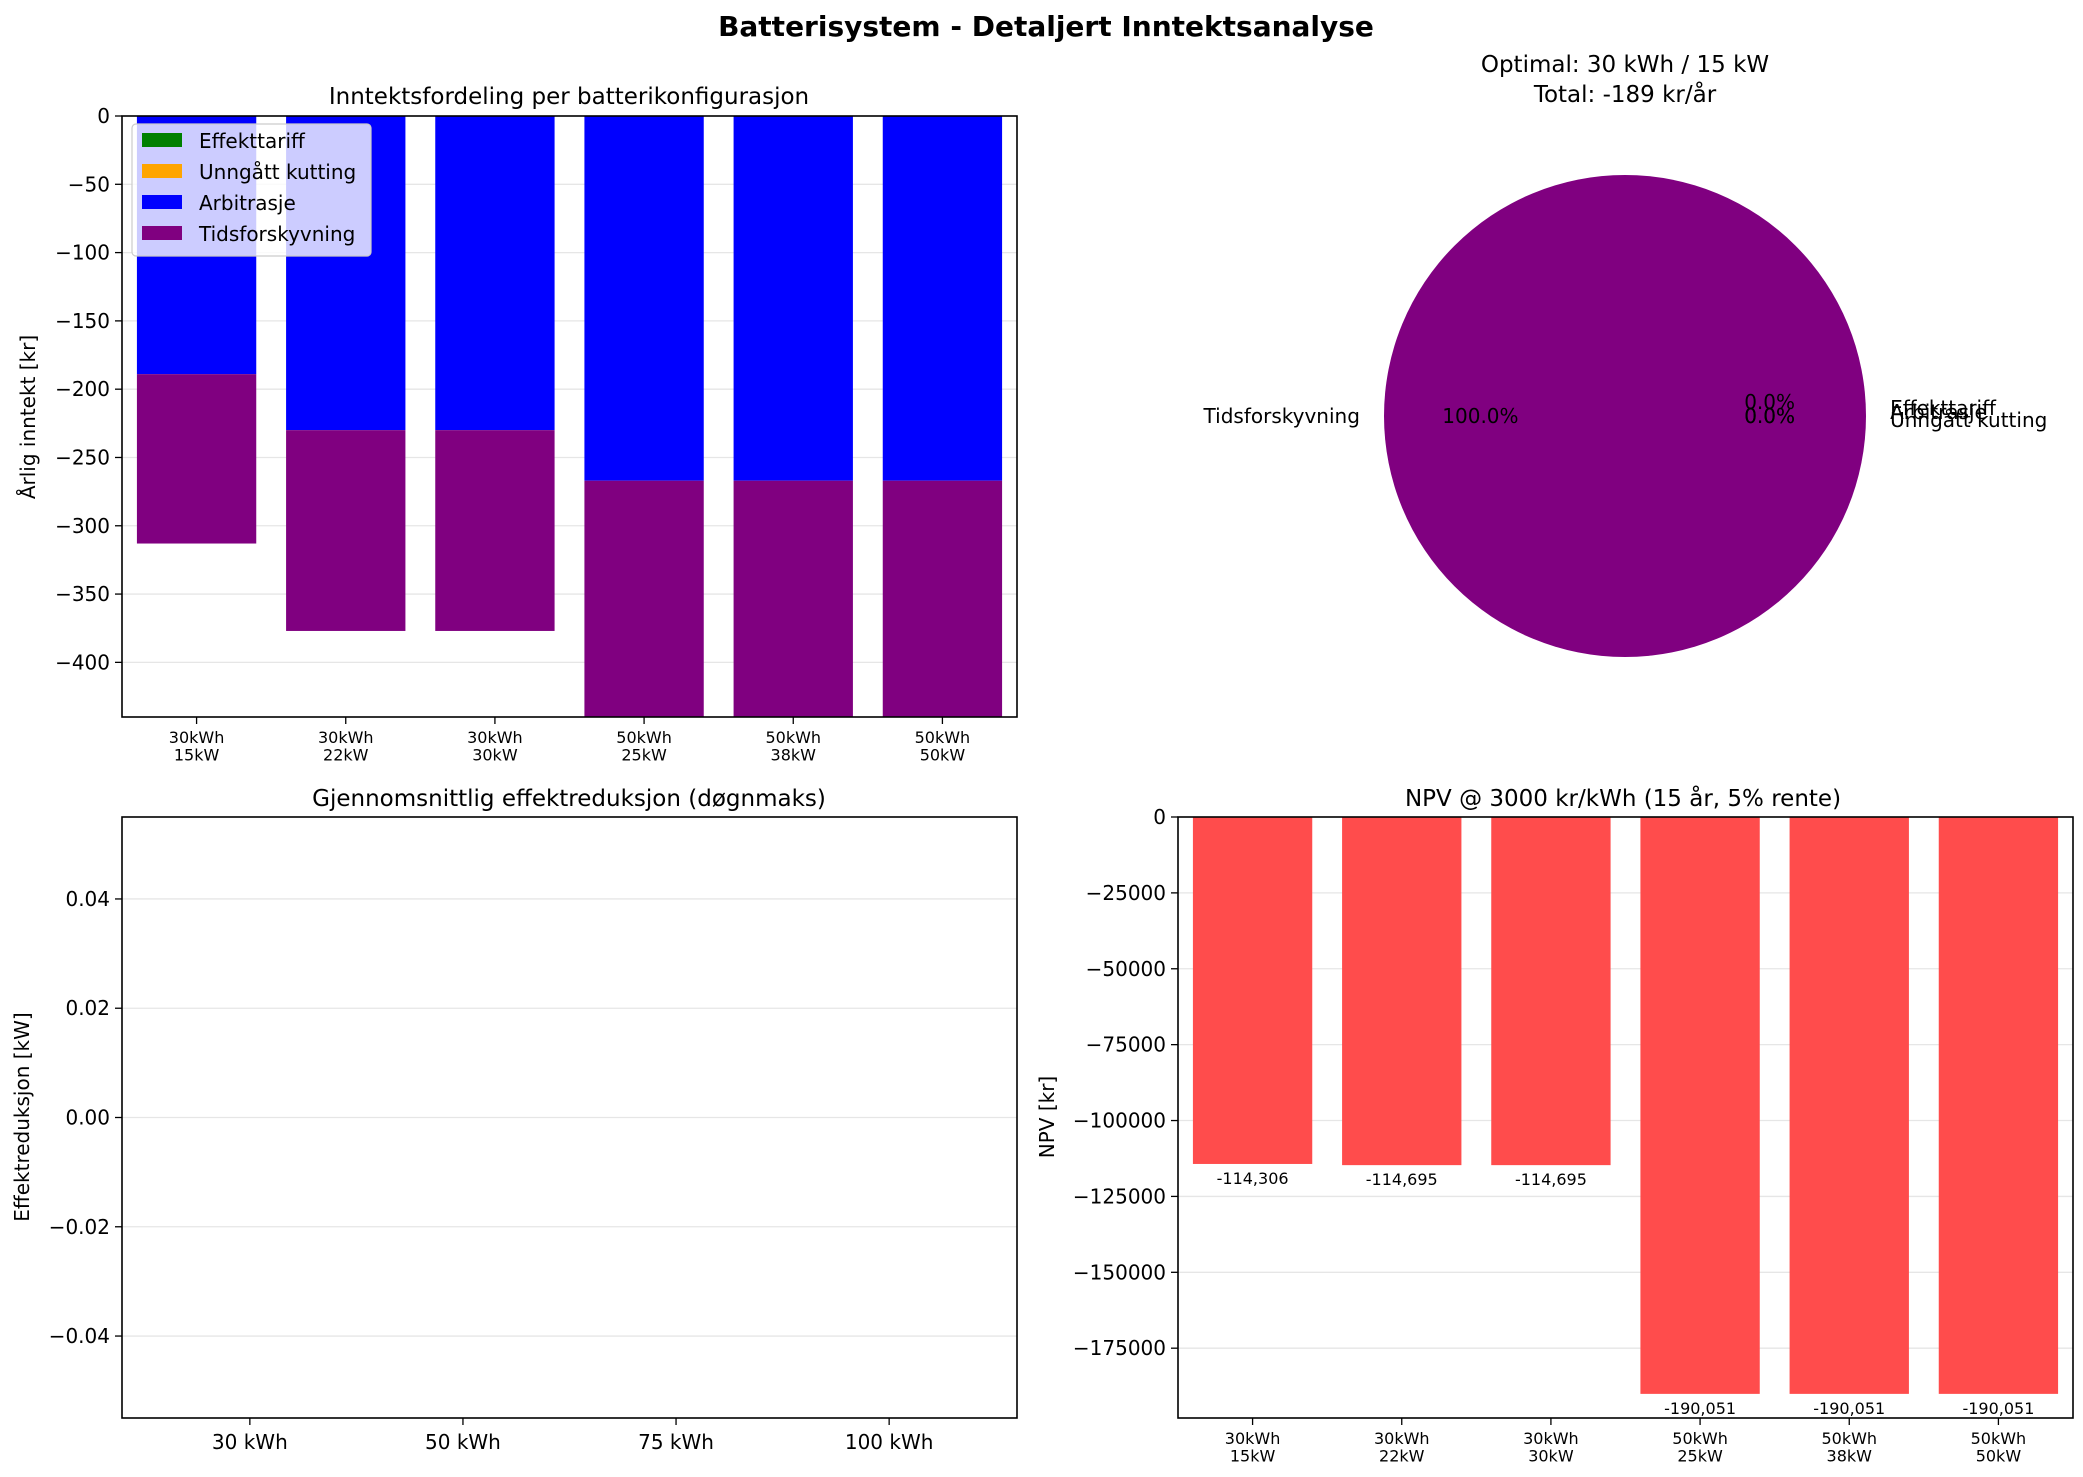  Describe the element at coordinates (463, 1442) in the screenshot. I see `x-tick-label: 50 kWh` at that location.